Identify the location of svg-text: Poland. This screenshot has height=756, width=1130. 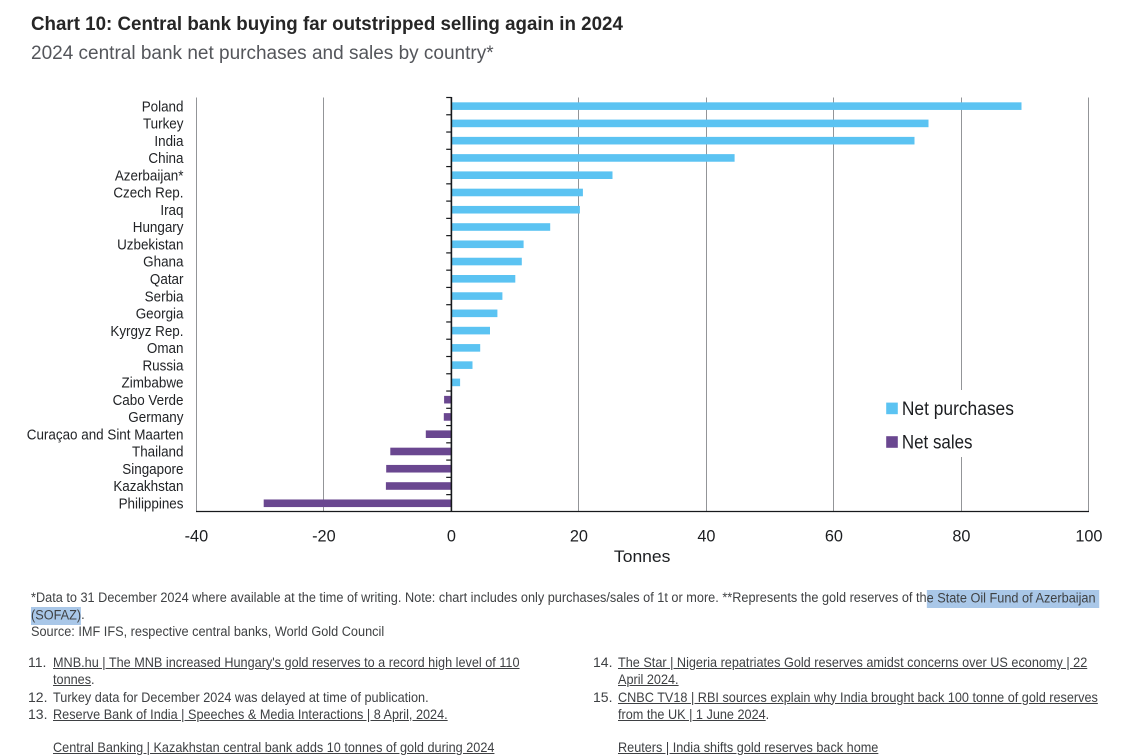
(163, 106).